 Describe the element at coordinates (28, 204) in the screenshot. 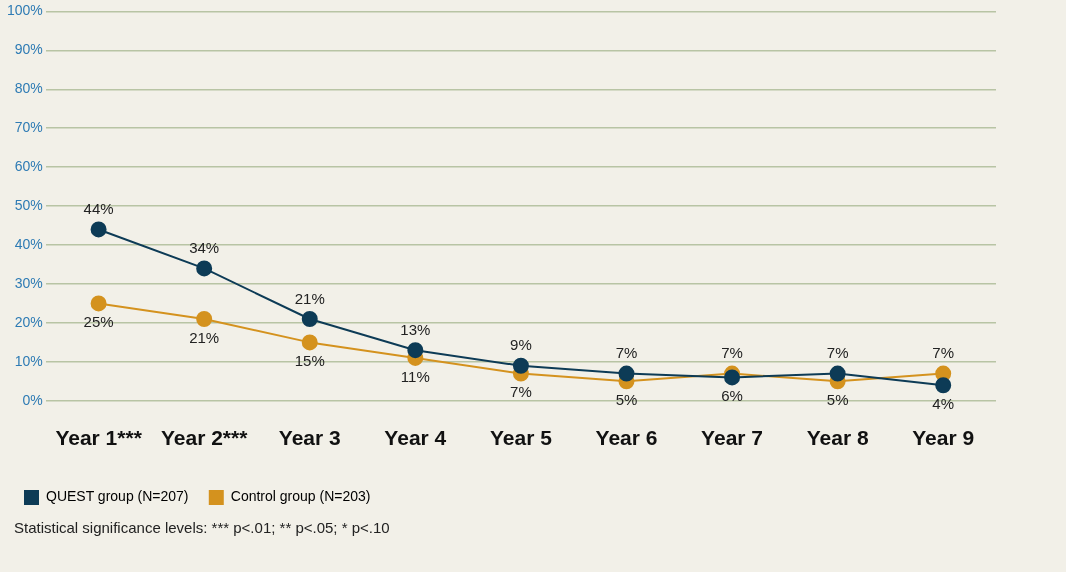

I see `y-tick-label: 50%` at that location.